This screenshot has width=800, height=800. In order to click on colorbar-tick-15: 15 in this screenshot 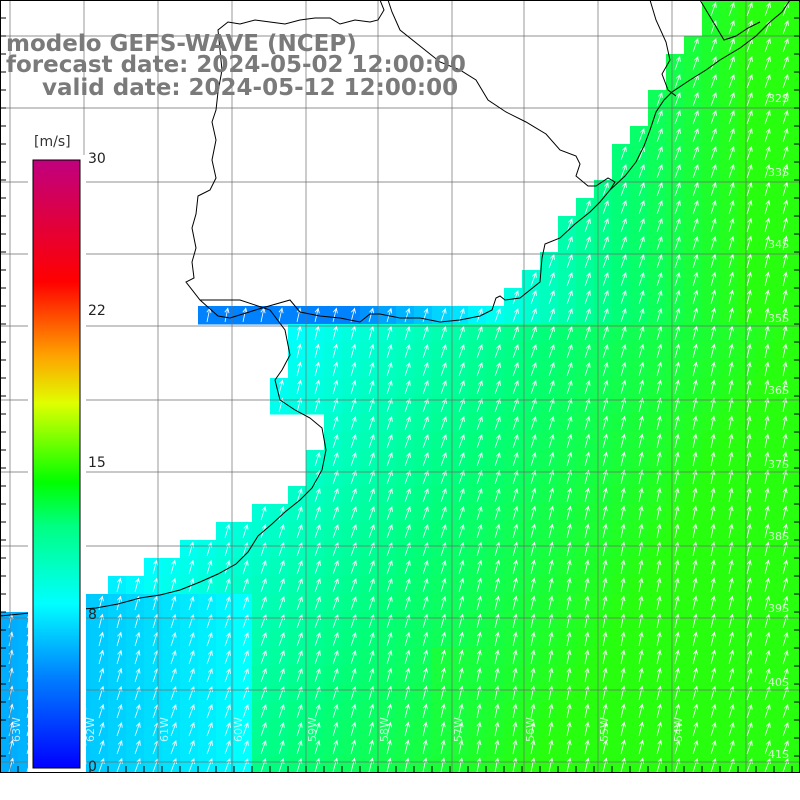, I will do `click(97, 463)`.